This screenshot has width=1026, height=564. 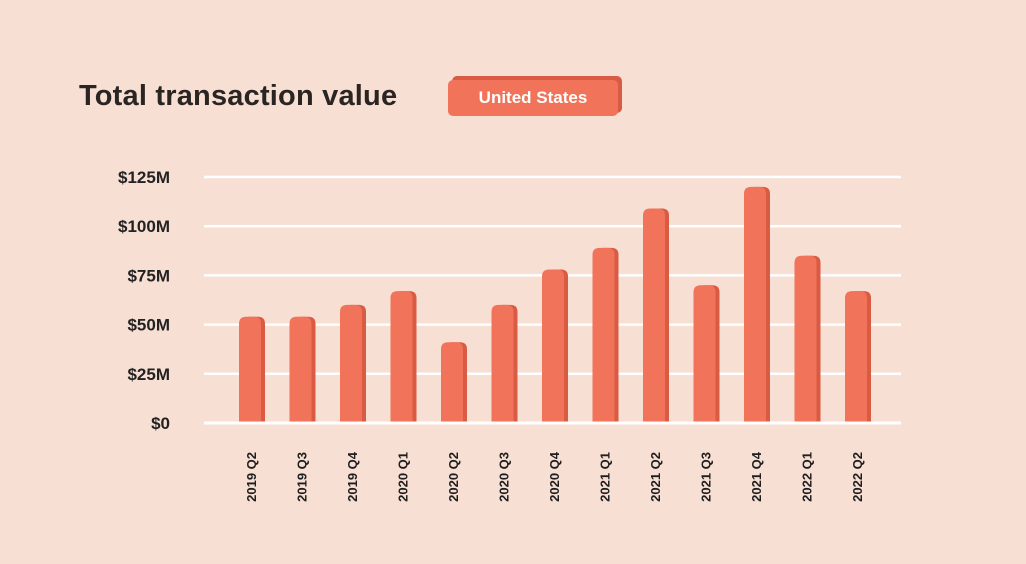 What do you see at coordinates (756, 476) in the screenshot?
I see `x-tick-label: 2021 Q4` at bounding box center [756, 476].